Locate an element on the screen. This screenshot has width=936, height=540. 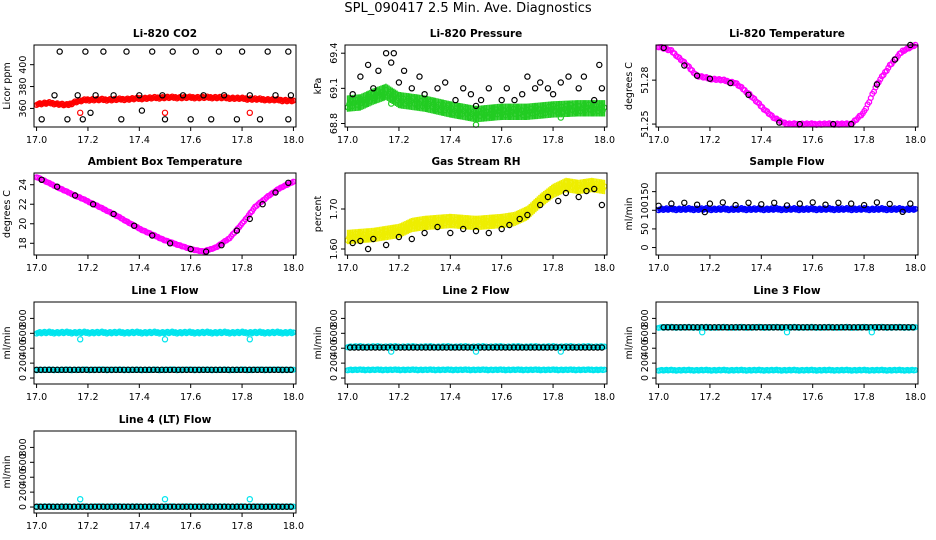
page-title: SPL_090417 2.5 Min. Ave. Diagnostics is located at coordinates (468, 8).